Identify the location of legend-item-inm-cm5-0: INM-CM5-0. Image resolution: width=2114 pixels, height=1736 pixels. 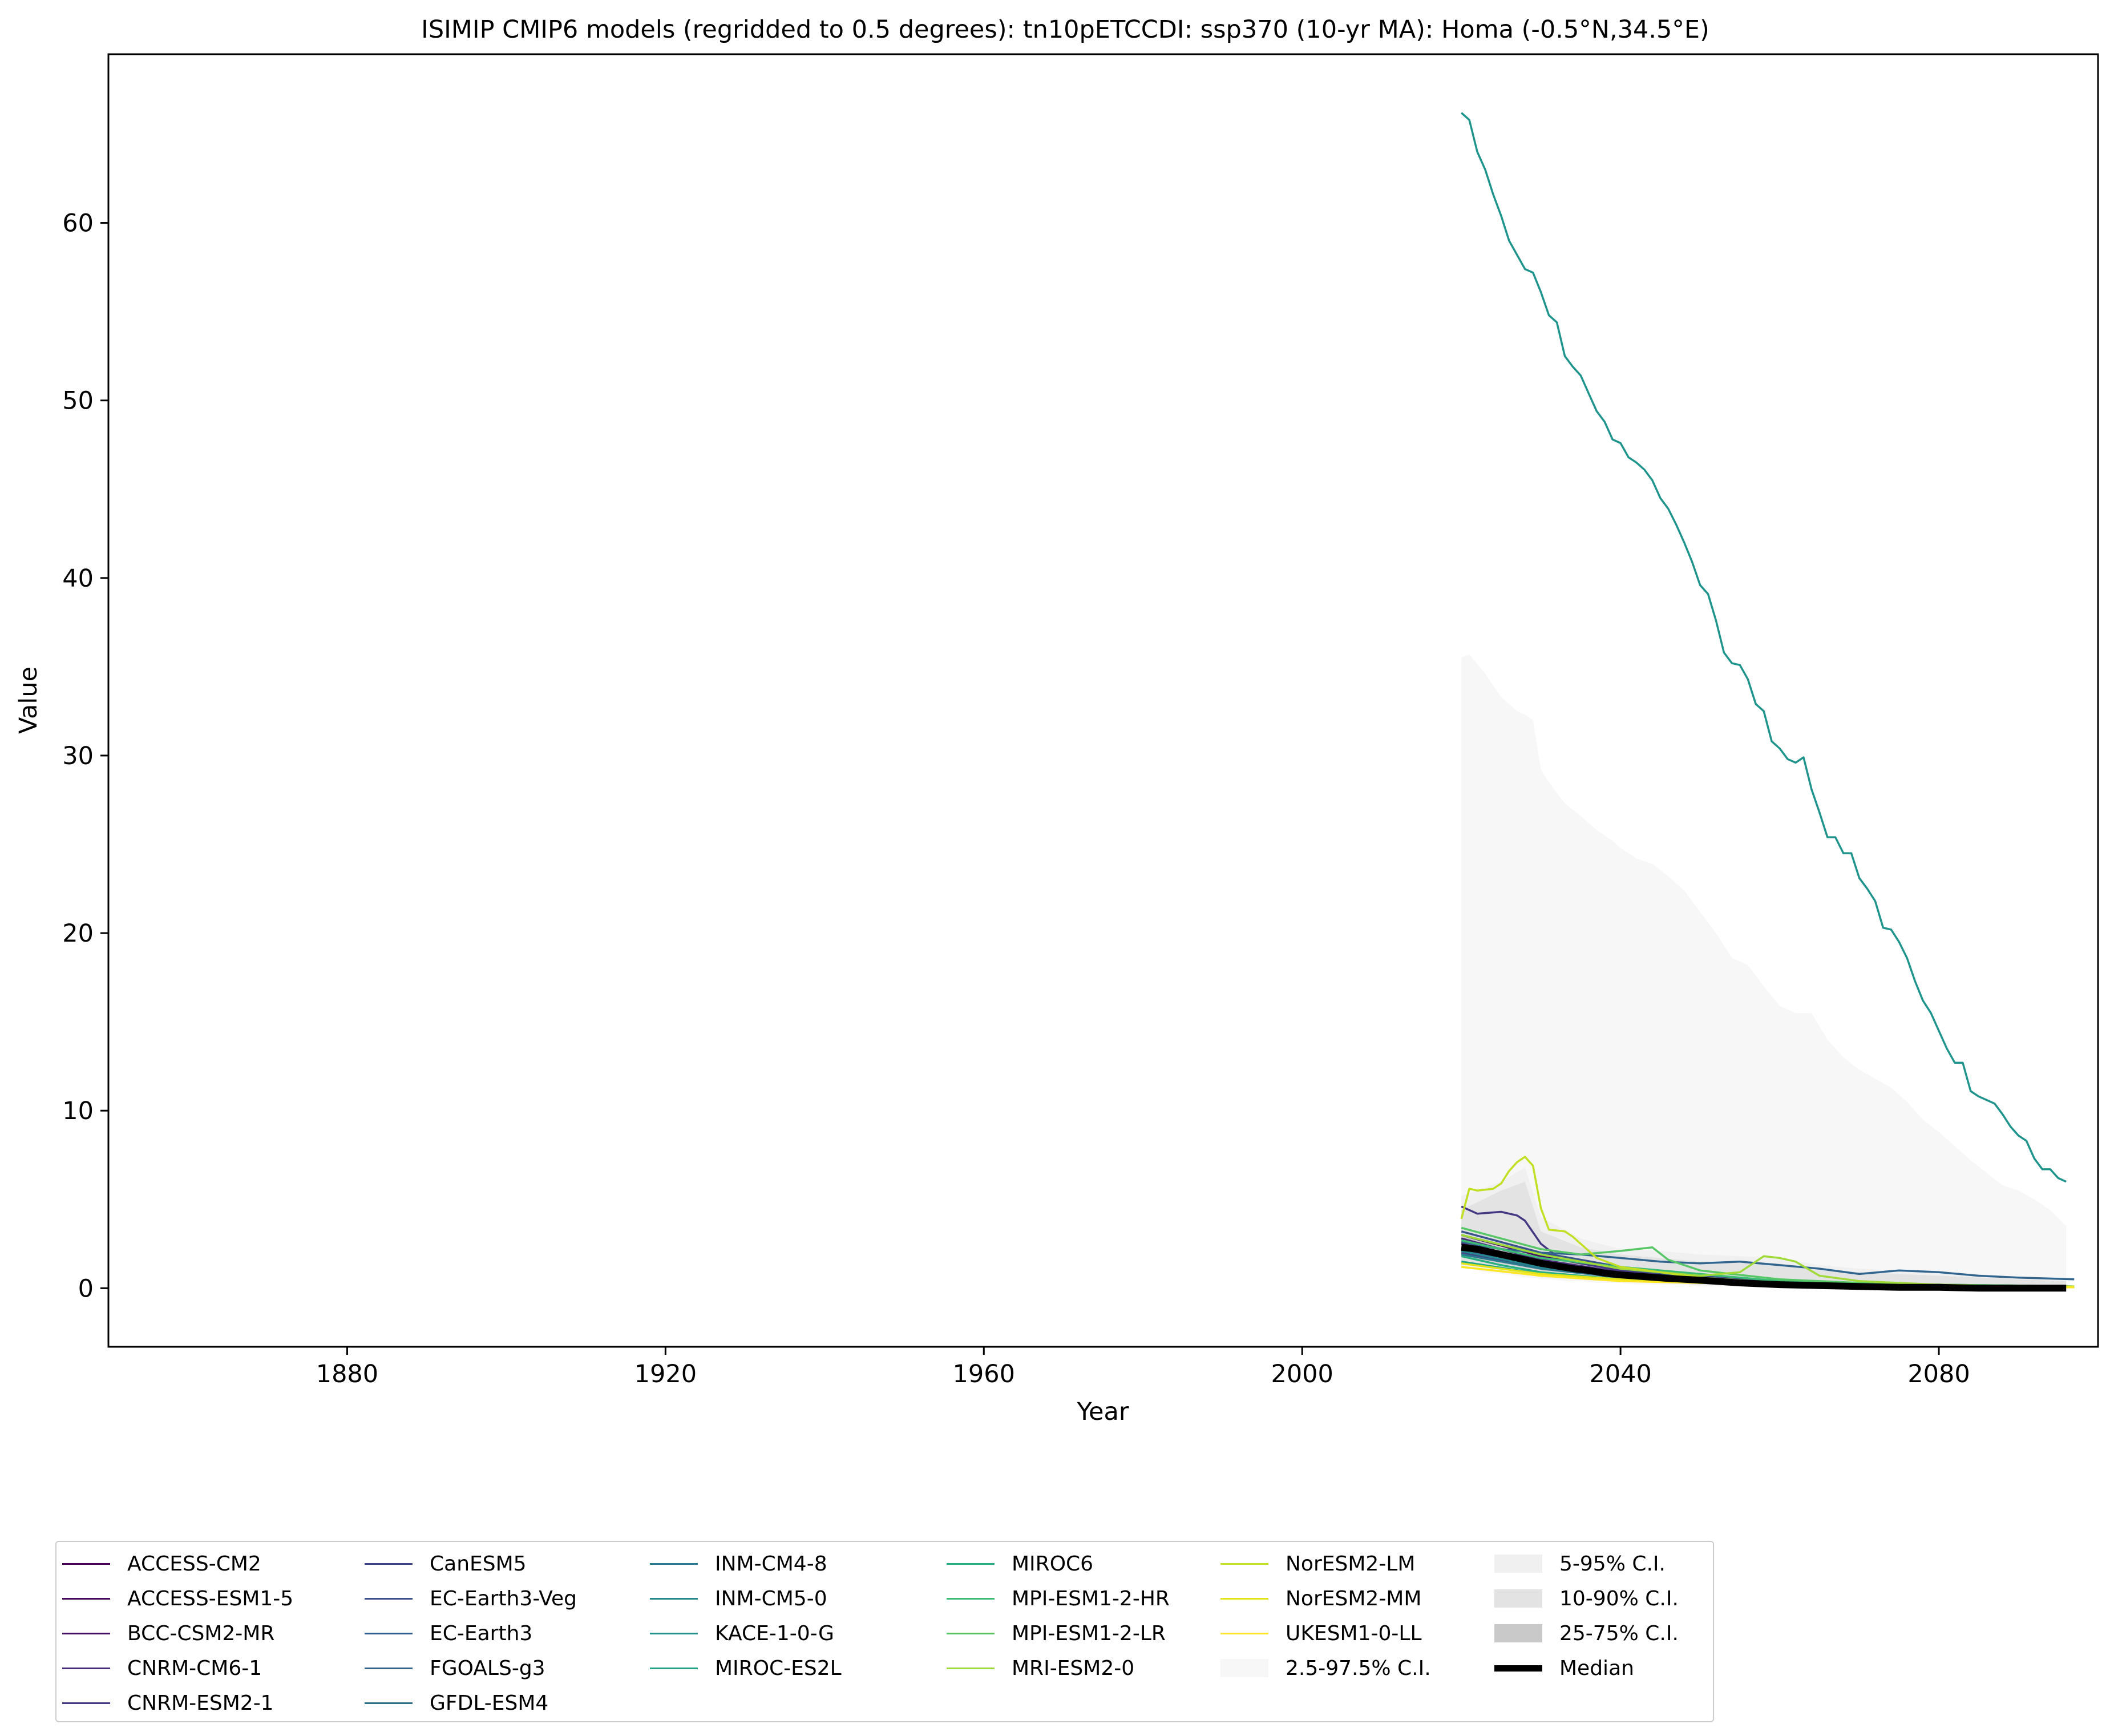
(738, 1598).